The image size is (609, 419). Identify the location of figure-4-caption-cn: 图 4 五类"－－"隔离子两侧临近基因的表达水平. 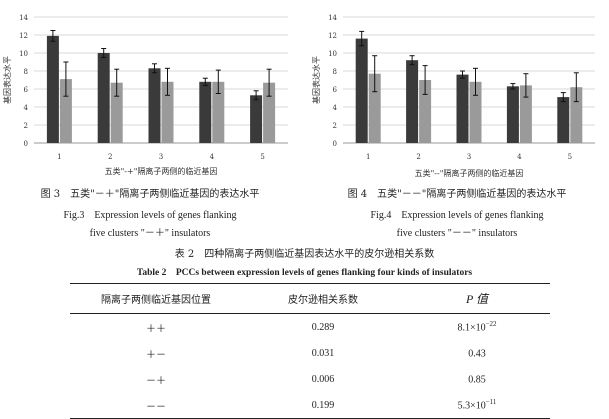
(457, 194).